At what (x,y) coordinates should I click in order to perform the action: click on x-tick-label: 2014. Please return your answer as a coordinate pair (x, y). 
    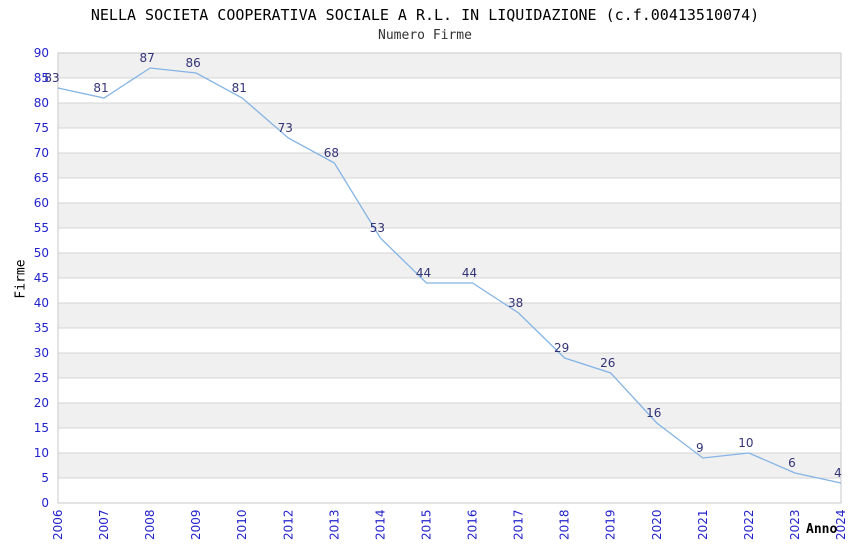
    Looking at the image, I should click on (380, 524).